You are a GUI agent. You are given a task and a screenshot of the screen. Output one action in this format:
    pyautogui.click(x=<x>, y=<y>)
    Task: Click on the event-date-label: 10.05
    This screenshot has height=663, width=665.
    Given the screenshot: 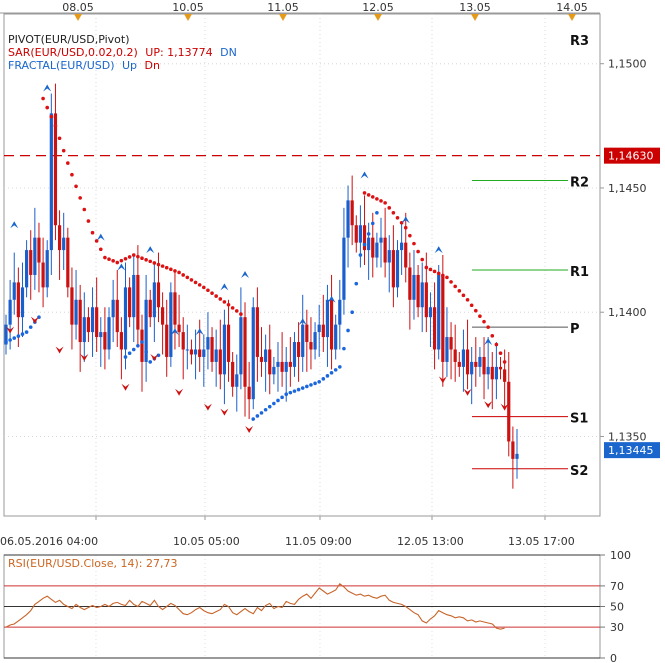 What is the action you would take?
    pyautogui.click(x=188, y=7)
    